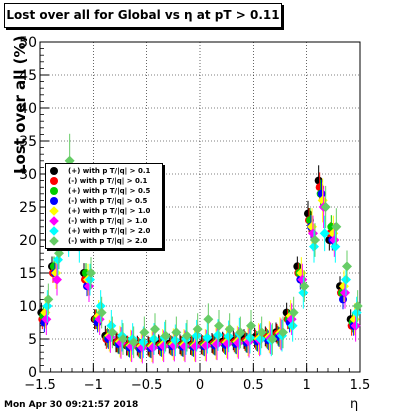 This screenshot has height=414, width=400. What do you see at coordinates (108, 181) in the screenshot?
I see `legend-label: (-) with p T/|q| > 0.1` at bounding box center [108, 181].